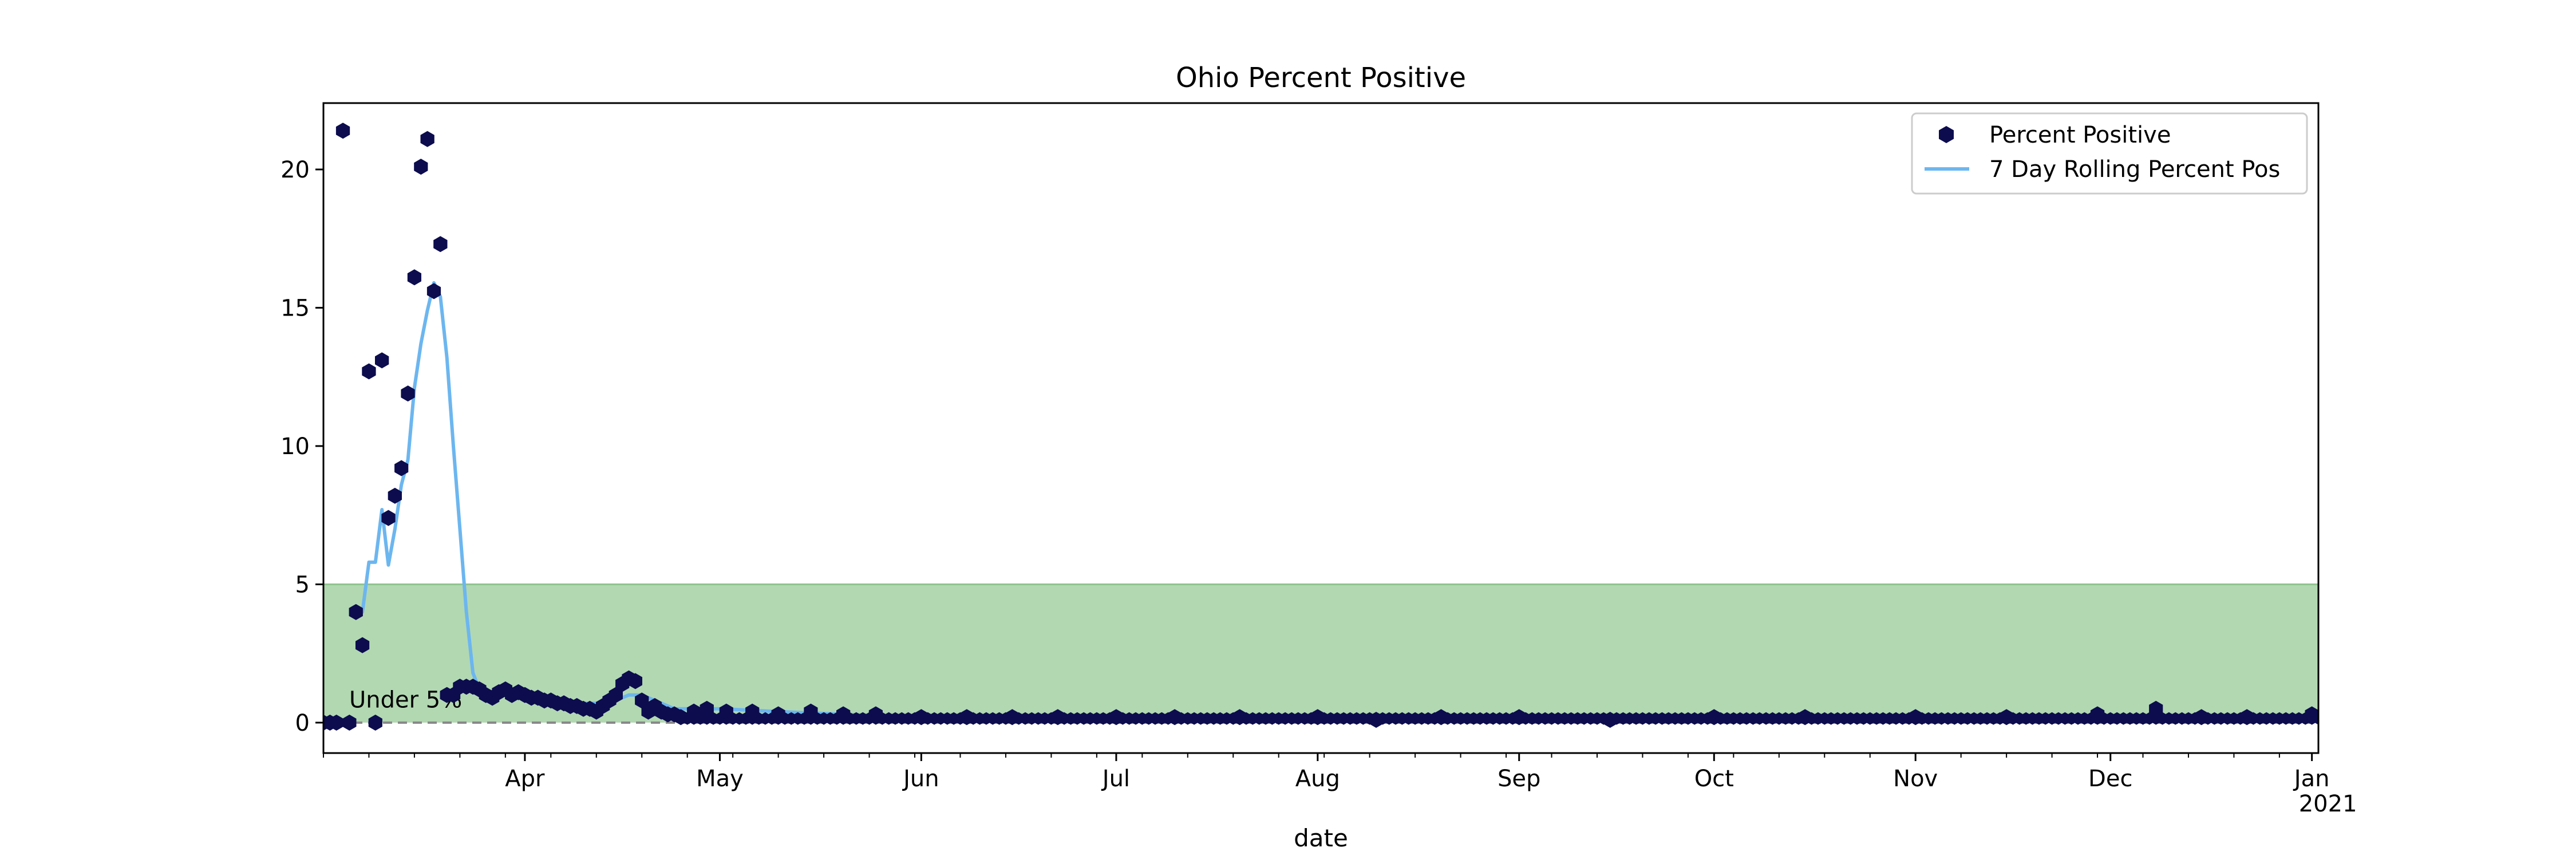 This screenshot has width=2576, height=859. What do you see at coordinates (295, 308) in the screenshot?
I see `y-tick-label: 15` at bounding box center [295, 308].